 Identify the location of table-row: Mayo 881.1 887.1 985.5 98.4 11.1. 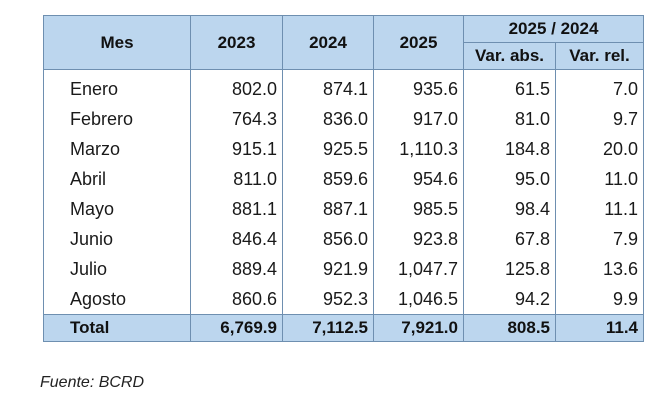
(343, 209).